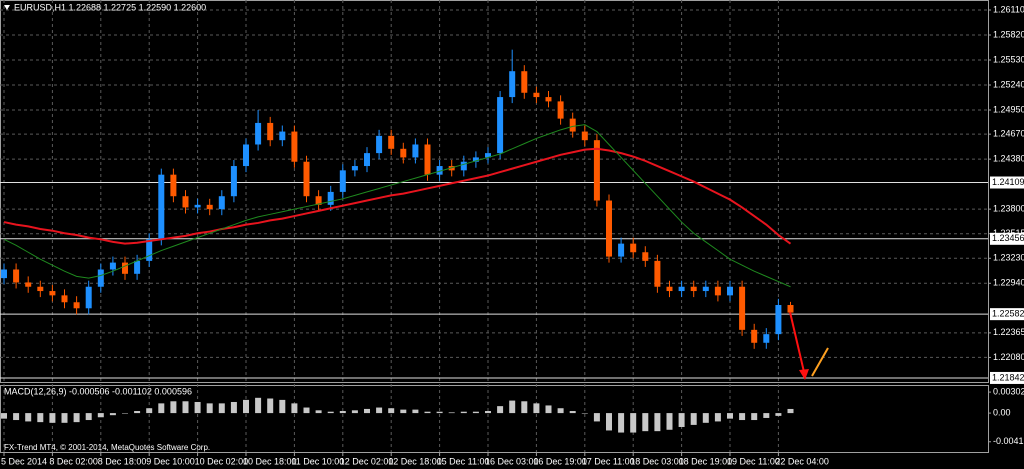 The height and width of the screenshot is (469, 1024). Describe the element at coordinates (367, 461) in the screenshot. I see `x-tick-label: 12 Dec 02:00` at that location.